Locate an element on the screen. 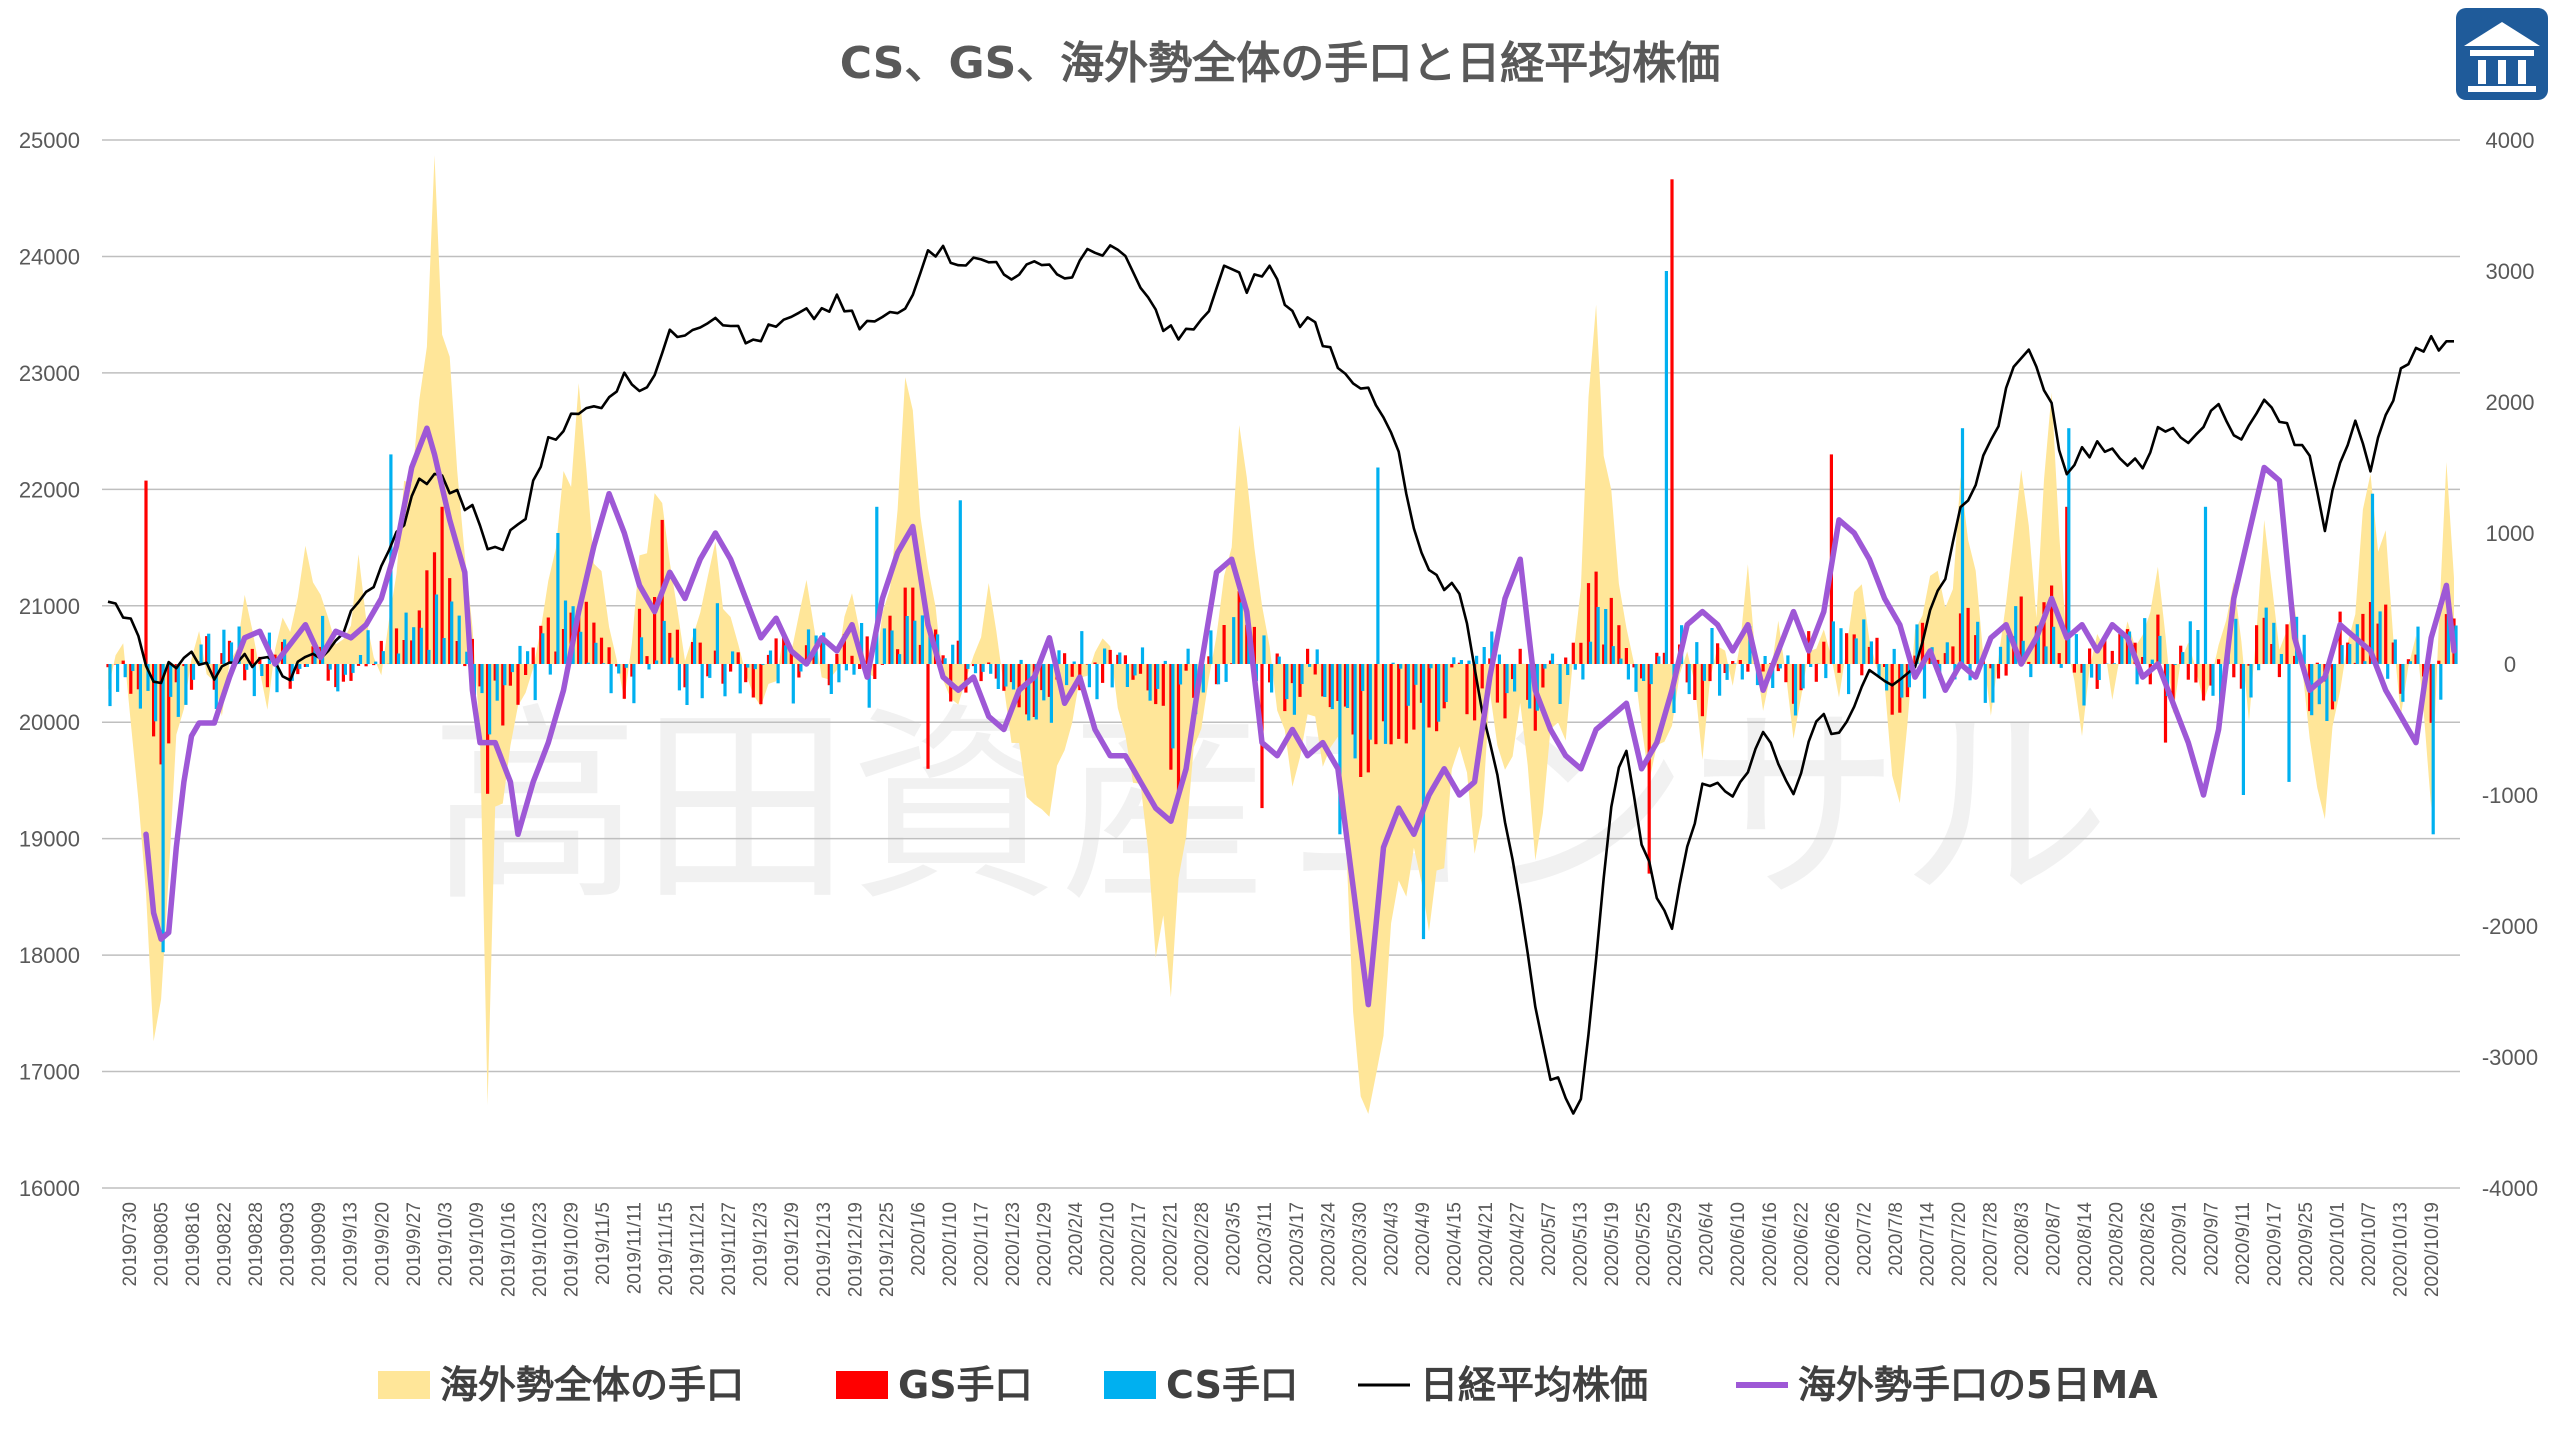  x-tick-label: 2020/7/20 is located at coordinates (1959, 1244).